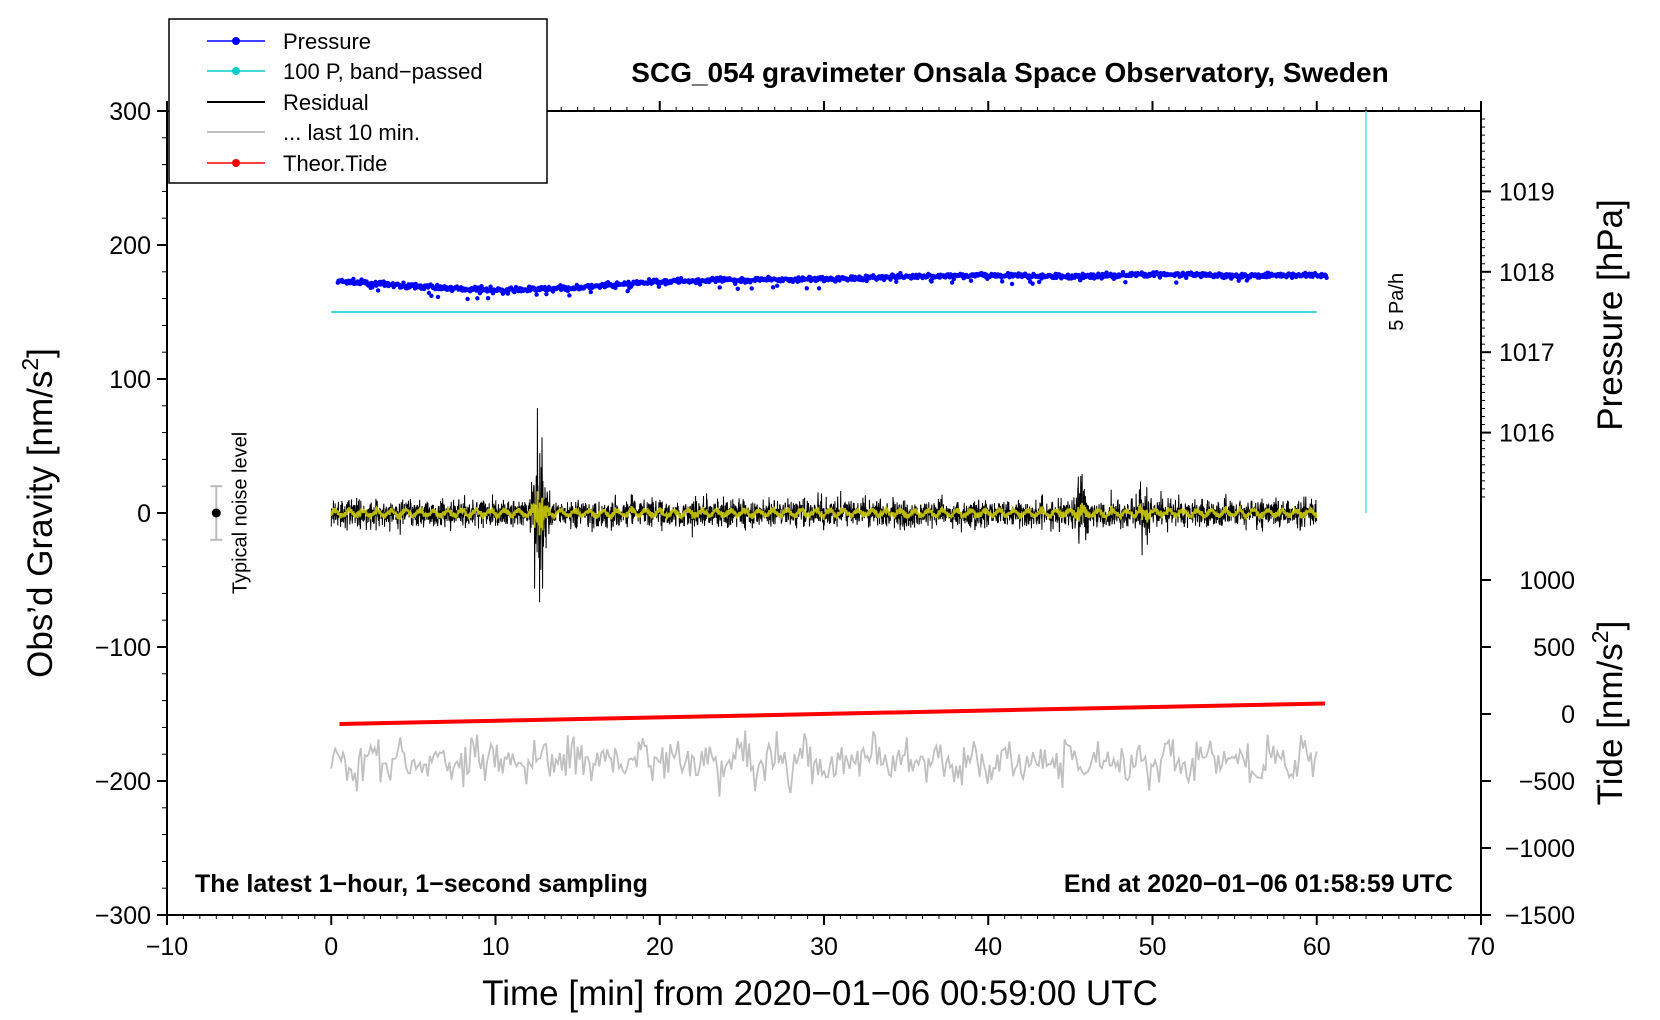 The width and height of the screenshot is (1660, 1020). Describe the element at coordinates (1317, 947) in the screenshot. I see `x-tick-label: 60` at that location.